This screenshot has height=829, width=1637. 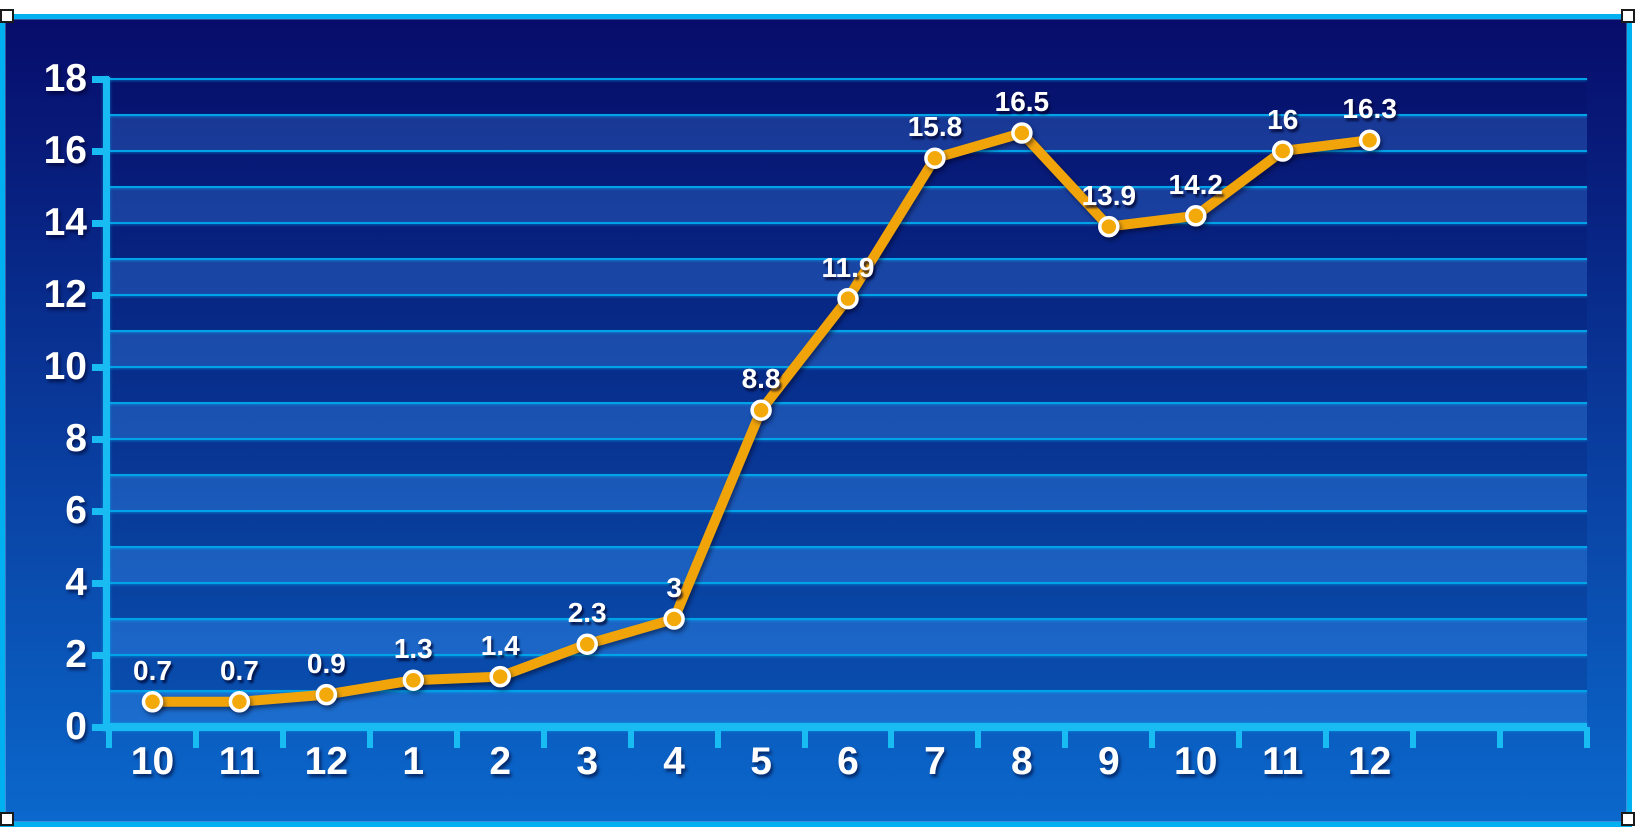 What do you see at coordinates (935, 127) in the screenshot?
I see `data-label: 15.8` at bounding box center [935, 127].